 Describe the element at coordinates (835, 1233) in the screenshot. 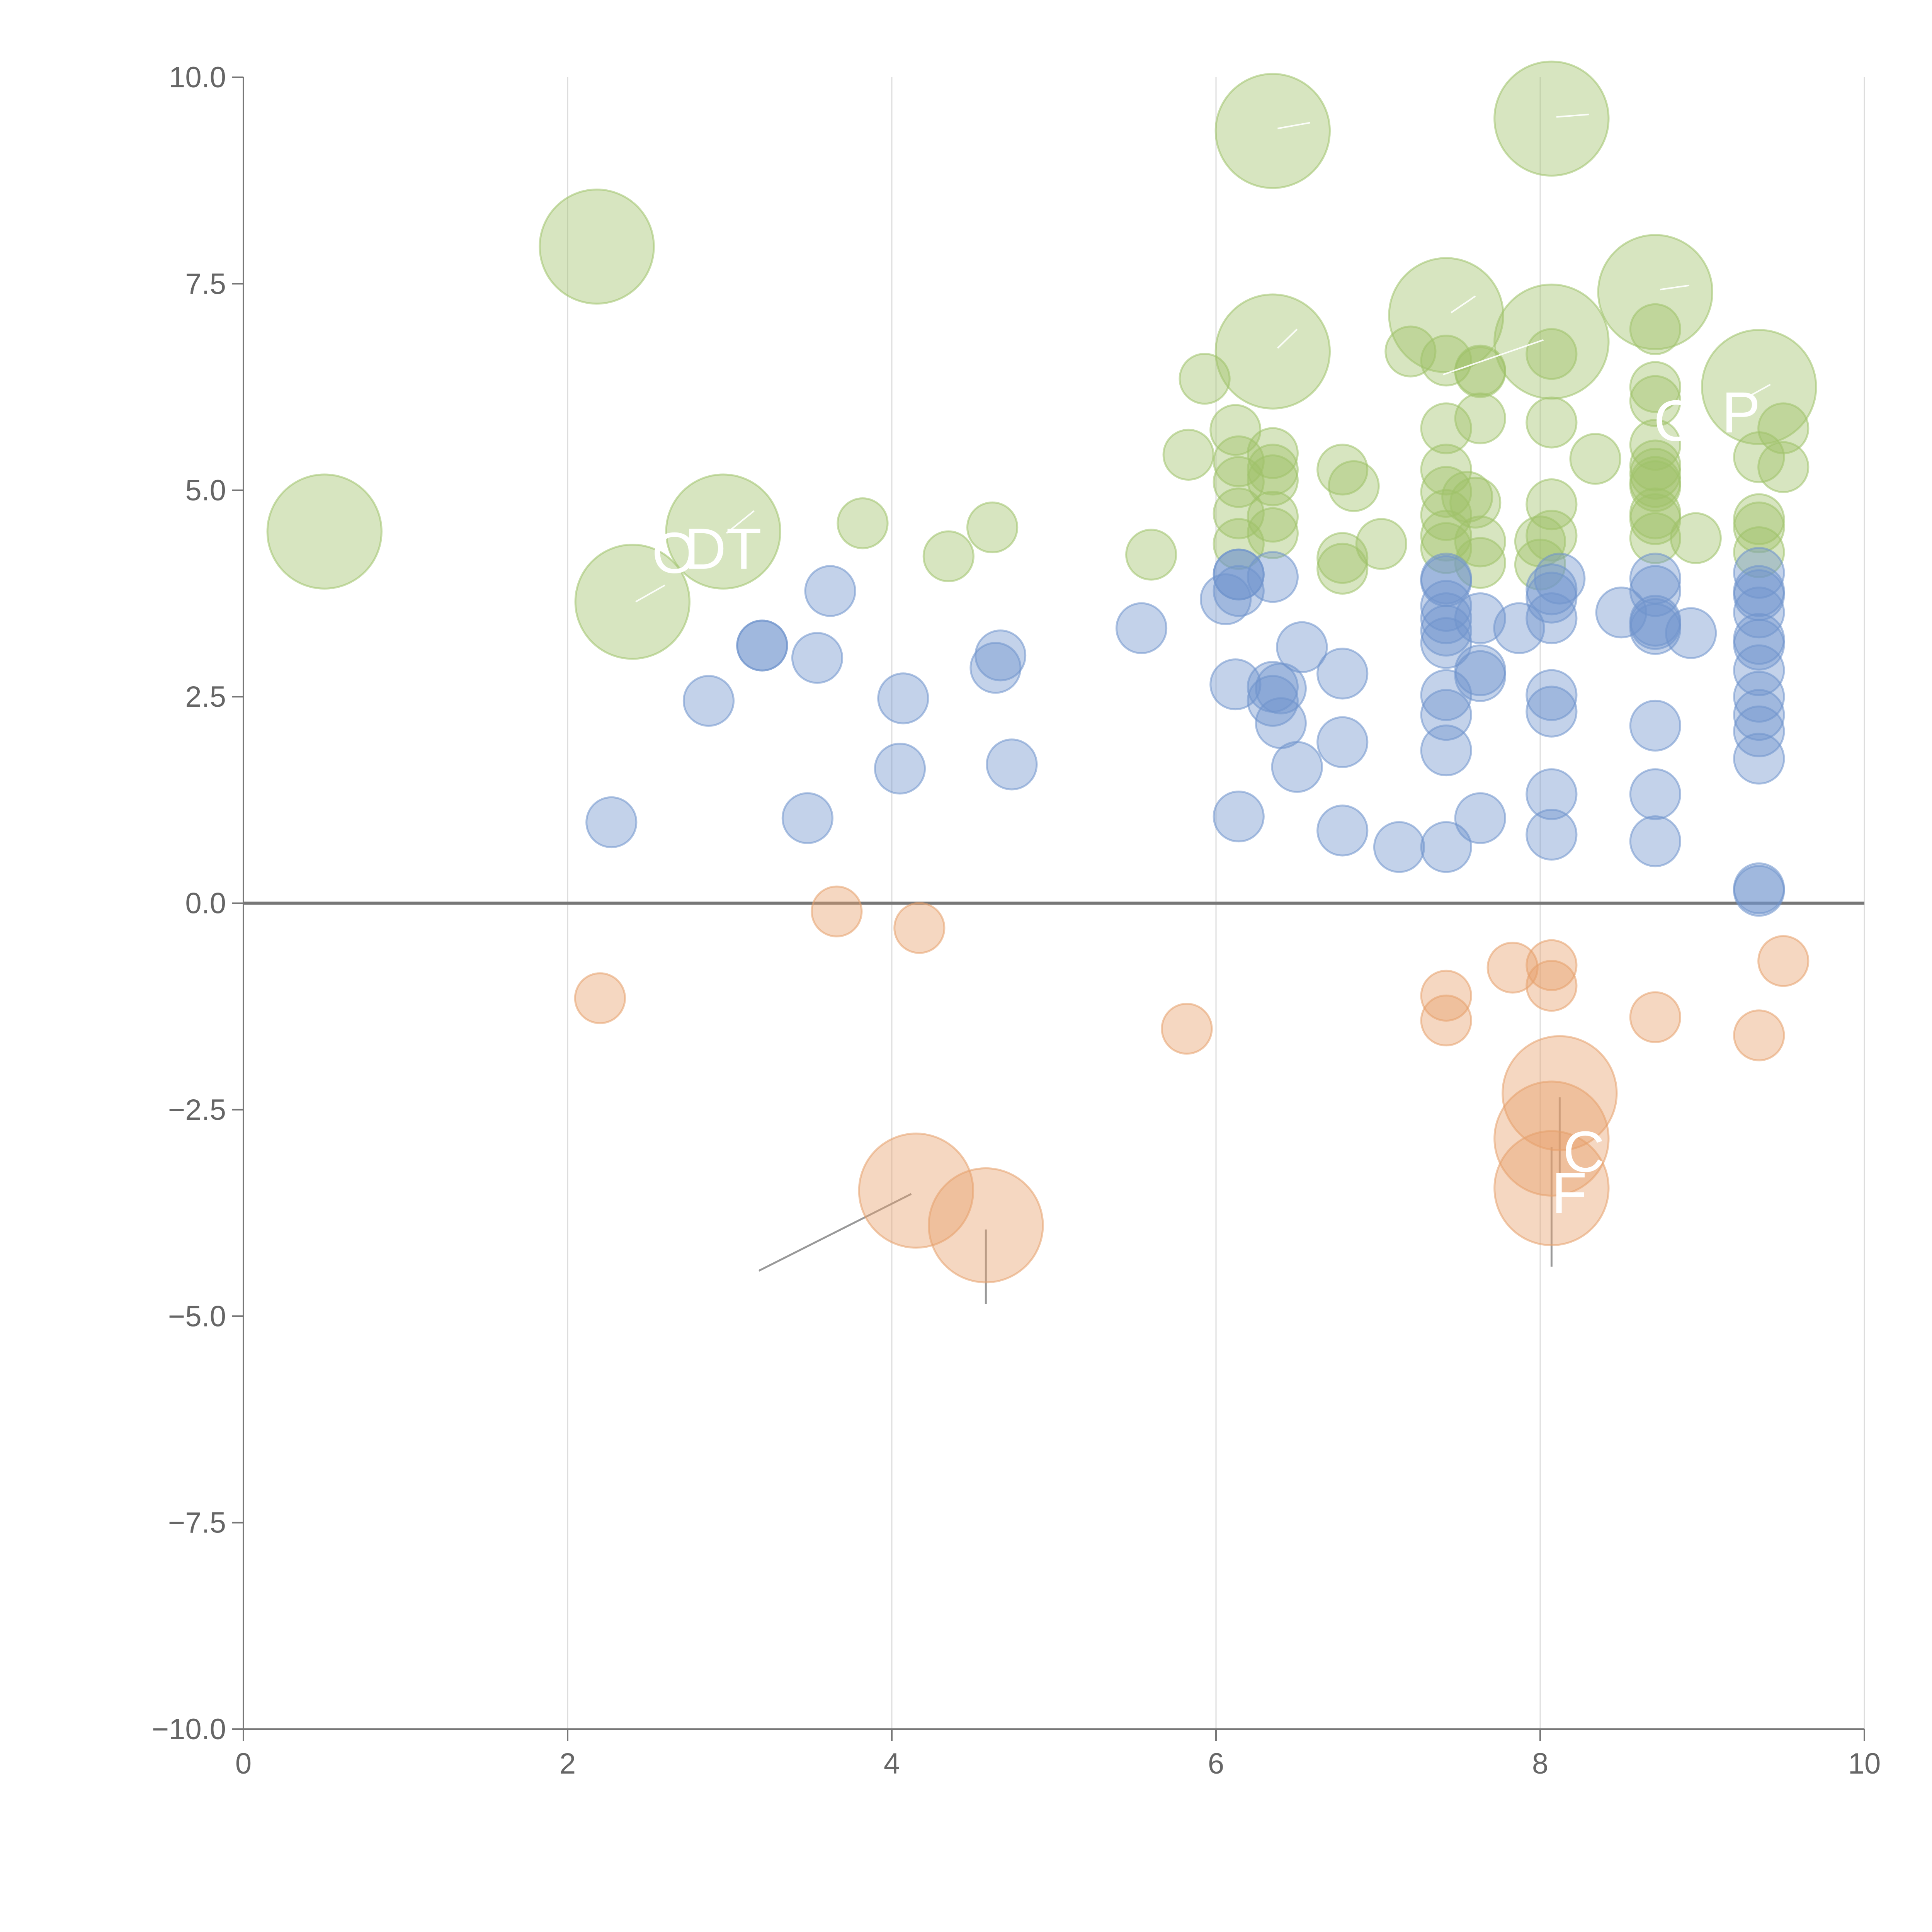

I see `leader-line` at that location.